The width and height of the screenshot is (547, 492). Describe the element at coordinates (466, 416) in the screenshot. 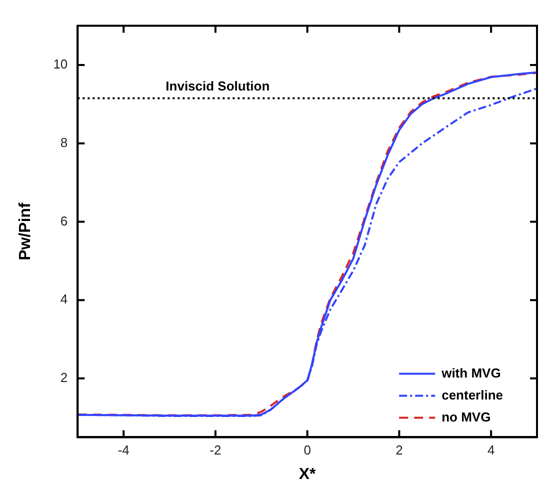

I see `legend-label: no MVG` at that location.